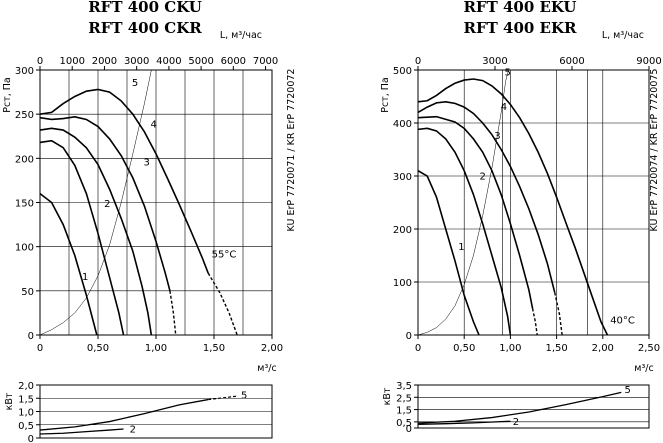 The image size is (663, 443). What do you see at coordinates (222, 304) in the screenshot?
I see `fan-curve-5-extension` at bounding box center [222, 304].